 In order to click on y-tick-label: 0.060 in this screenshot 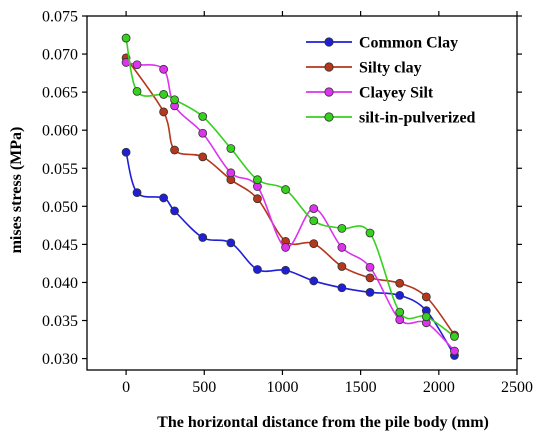, I will do `click(60, 131)`.